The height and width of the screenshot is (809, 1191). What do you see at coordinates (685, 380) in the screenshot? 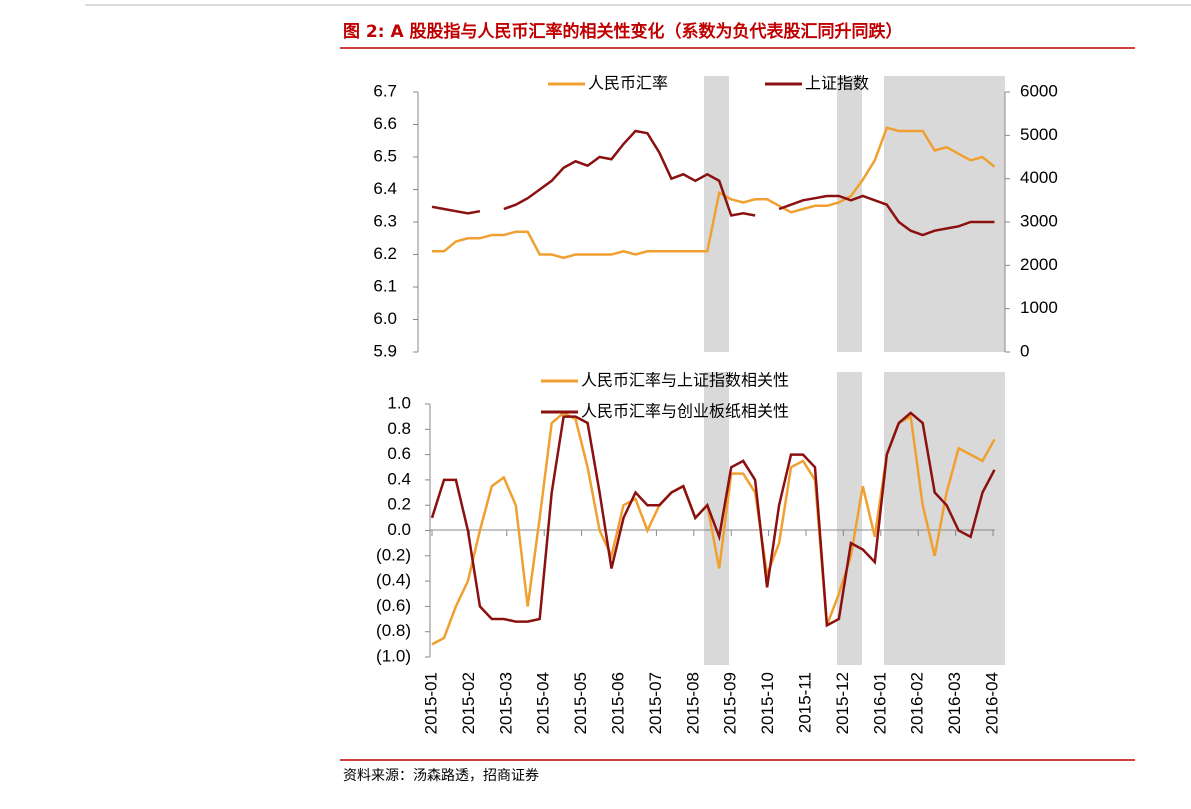
I see `legend-label: 人民币汇率与上证指数相关性` at bounding box center [685, 380].